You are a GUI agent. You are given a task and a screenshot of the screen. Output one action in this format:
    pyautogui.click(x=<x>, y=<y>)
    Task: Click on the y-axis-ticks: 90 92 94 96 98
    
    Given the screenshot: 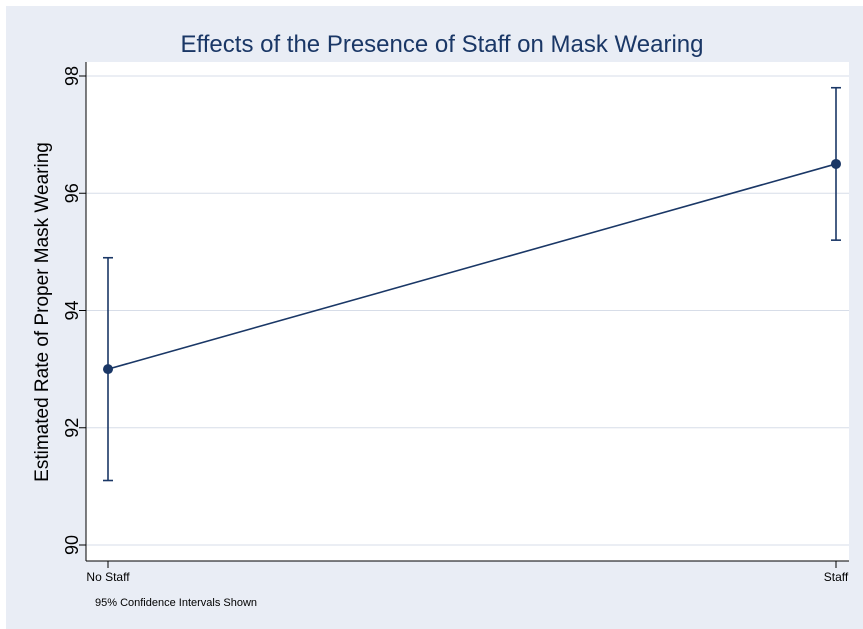 What is the action you would take?
    pyautogui.click(x=74, y=310)
    